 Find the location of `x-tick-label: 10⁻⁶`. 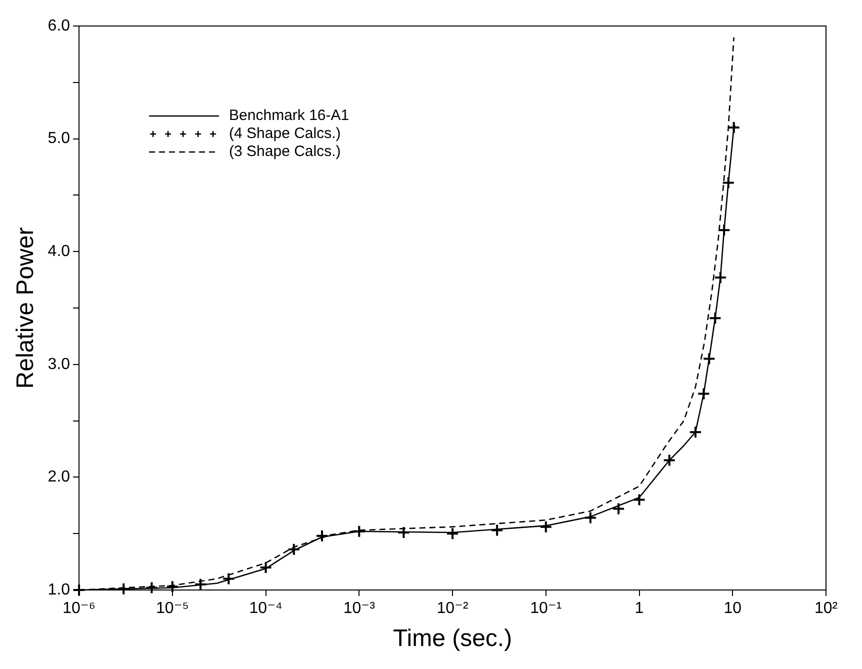

x-tick-label: 10⁻⁶ is located at coordinates (79, 609).